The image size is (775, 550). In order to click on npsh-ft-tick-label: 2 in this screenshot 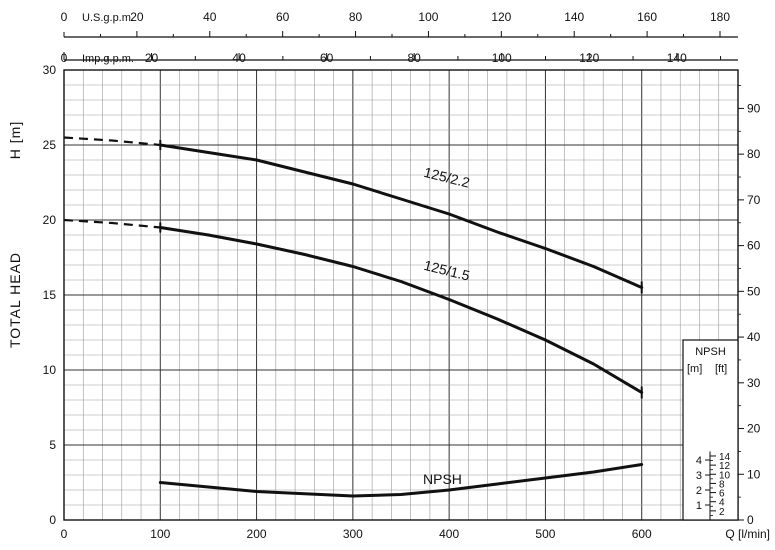, I will do `click(722, 512)`.